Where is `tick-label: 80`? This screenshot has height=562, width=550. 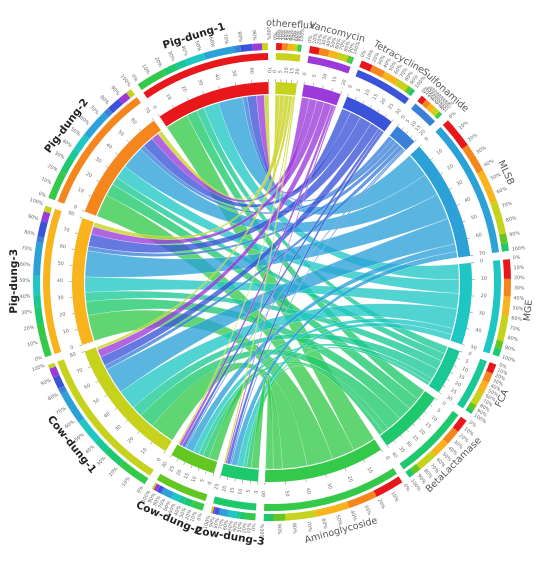 tick-label: 80 is located at coordinates (71, 214).